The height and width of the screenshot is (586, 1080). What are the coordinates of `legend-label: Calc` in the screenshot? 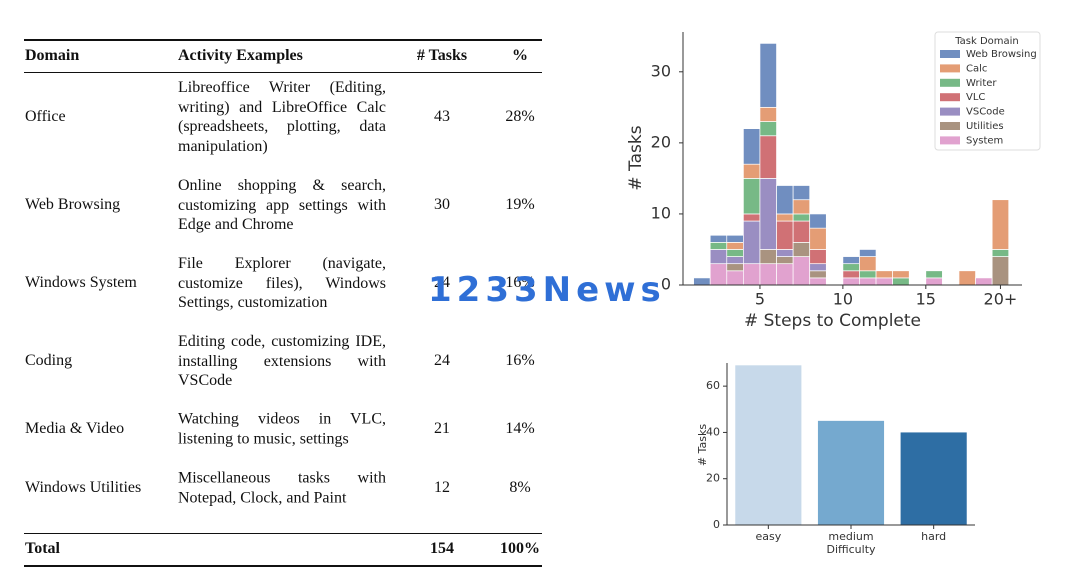 It's located at (976, 68).